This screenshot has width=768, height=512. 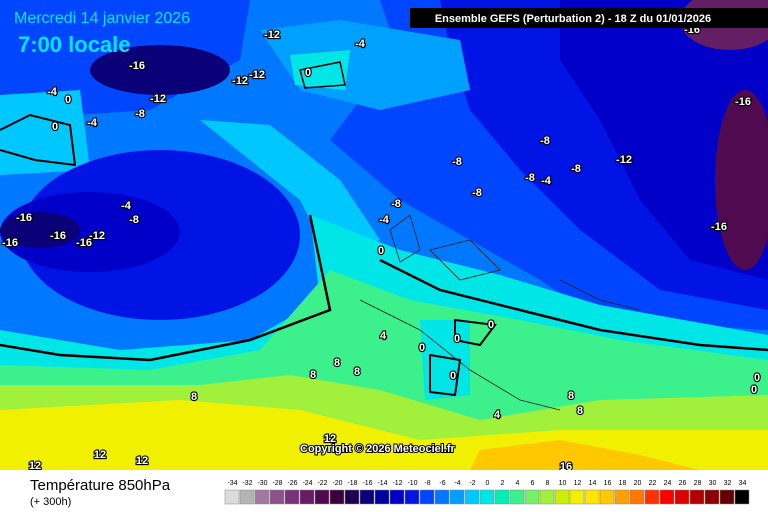 I want to click on copyright: Copyright © 2026 Meteociel.fr, so click(x=378, y=449).